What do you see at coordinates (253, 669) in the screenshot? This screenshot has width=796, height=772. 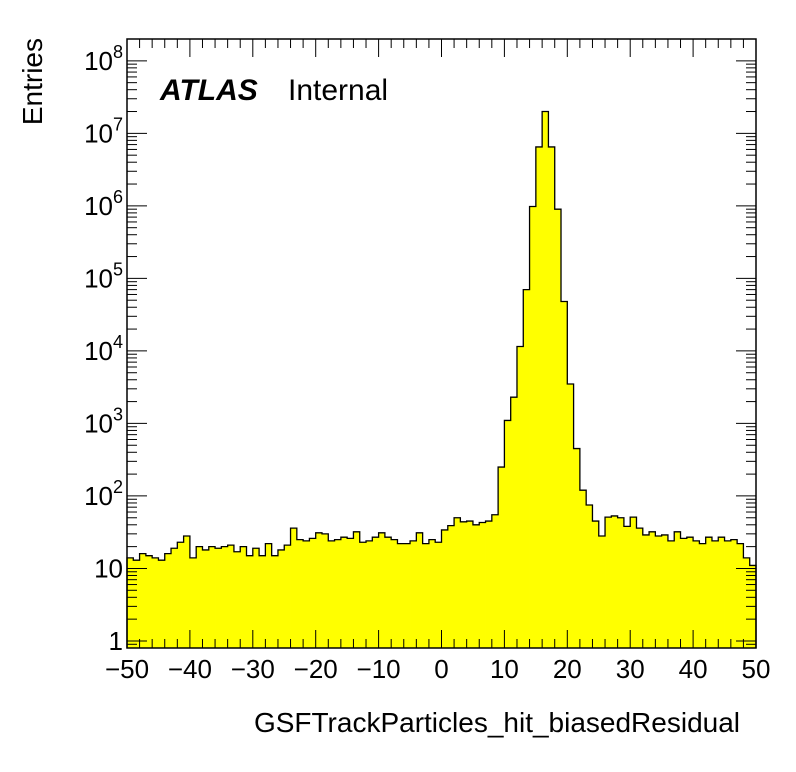 I see `x-tick-label: −30` at bounding box center [253, 669].